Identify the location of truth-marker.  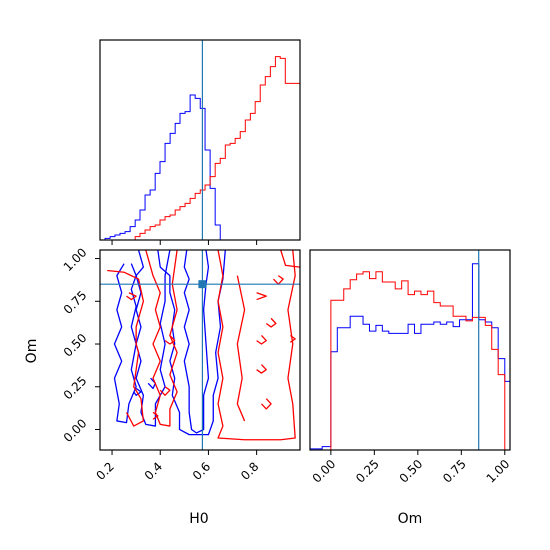
(202, 284).